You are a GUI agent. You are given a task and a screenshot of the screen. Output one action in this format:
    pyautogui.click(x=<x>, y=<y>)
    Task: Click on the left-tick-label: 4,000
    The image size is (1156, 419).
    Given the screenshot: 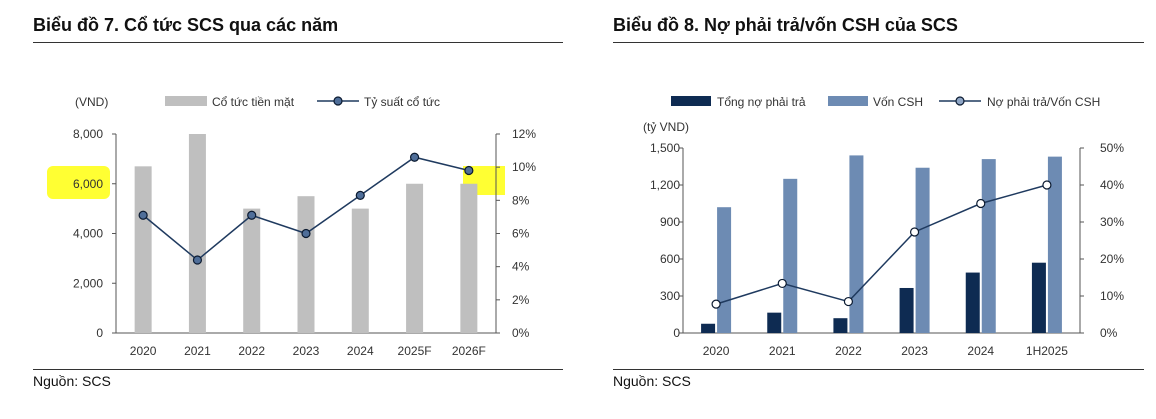 What is the action you would take?
    pyautogui.click(x=88, y=234)
    